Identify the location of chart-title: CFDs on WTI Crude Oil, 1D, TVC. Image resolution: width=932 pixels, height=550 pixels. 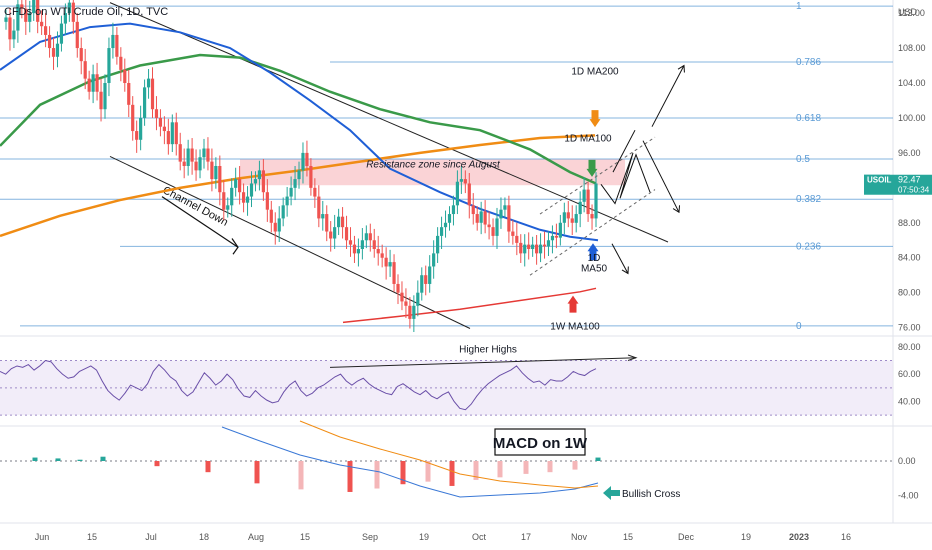
(86, 12).